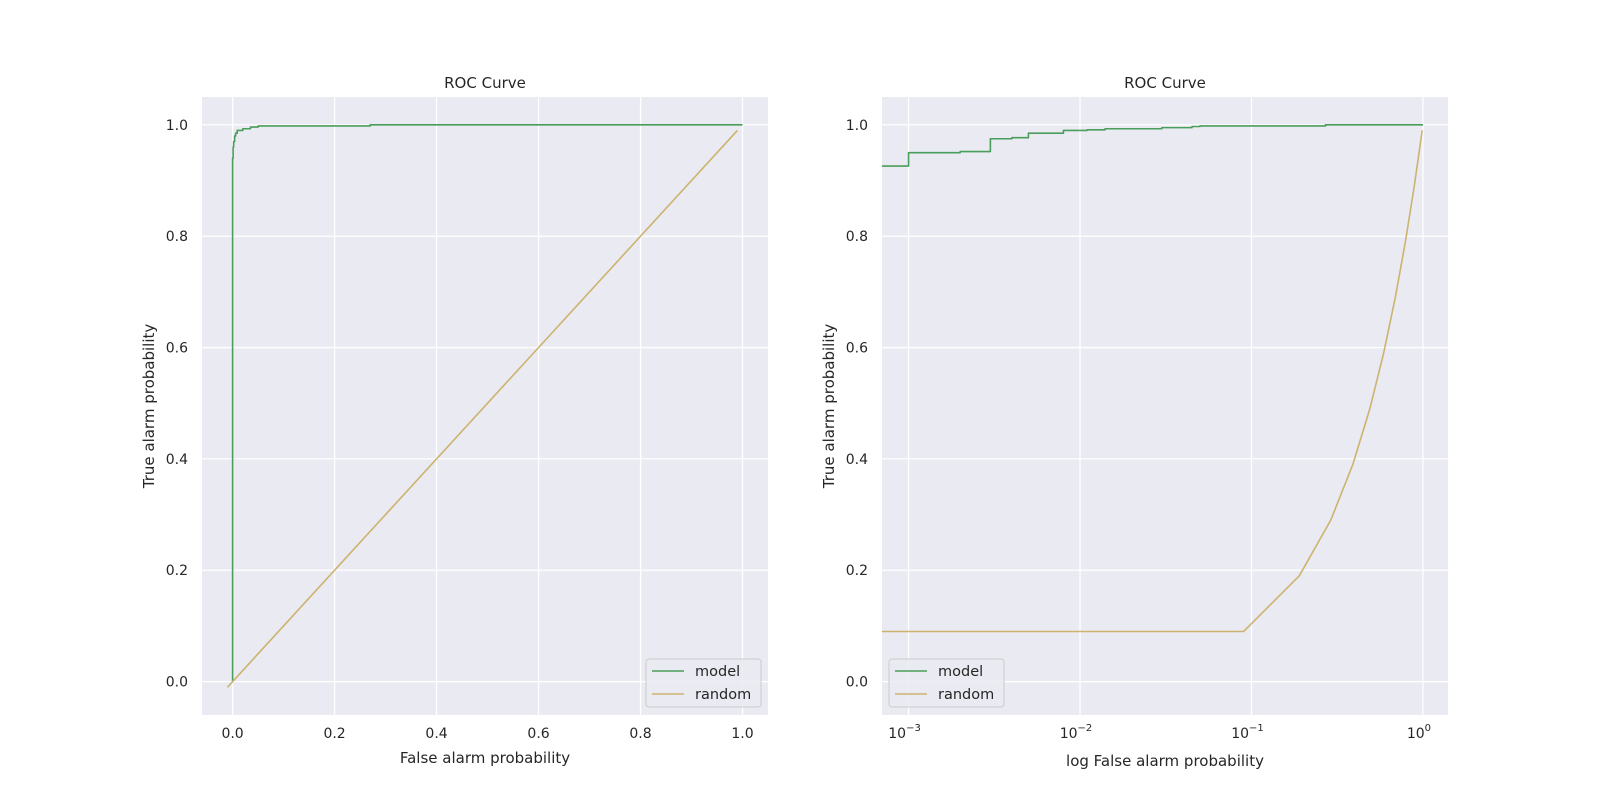 The height and width of the screenshot is (800, 1600). What do you see at coordinates (1152, 145) in the screenshot?
I see `series-line-model` at bounding box center [1152, 145].